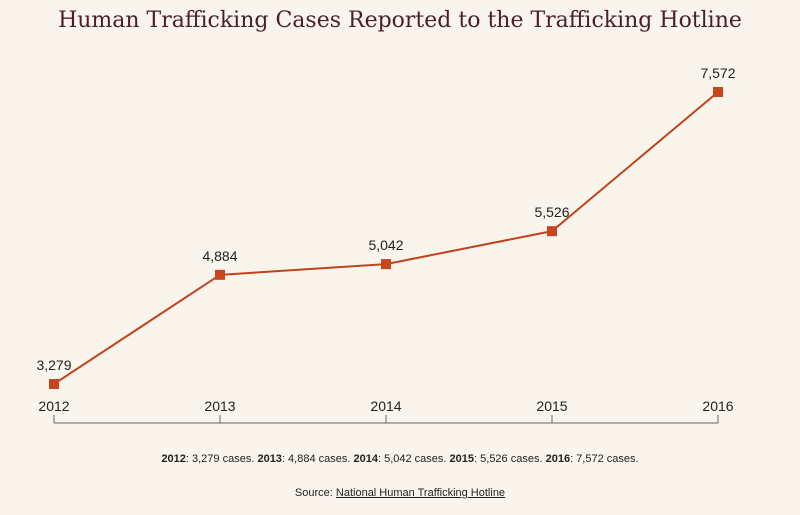 The width and height of the screenshot is (800, 515). What do you see at coordinates (551, 212) in the screenshot?
I see `data-label: 5,526` at bounding box center [551, 212].